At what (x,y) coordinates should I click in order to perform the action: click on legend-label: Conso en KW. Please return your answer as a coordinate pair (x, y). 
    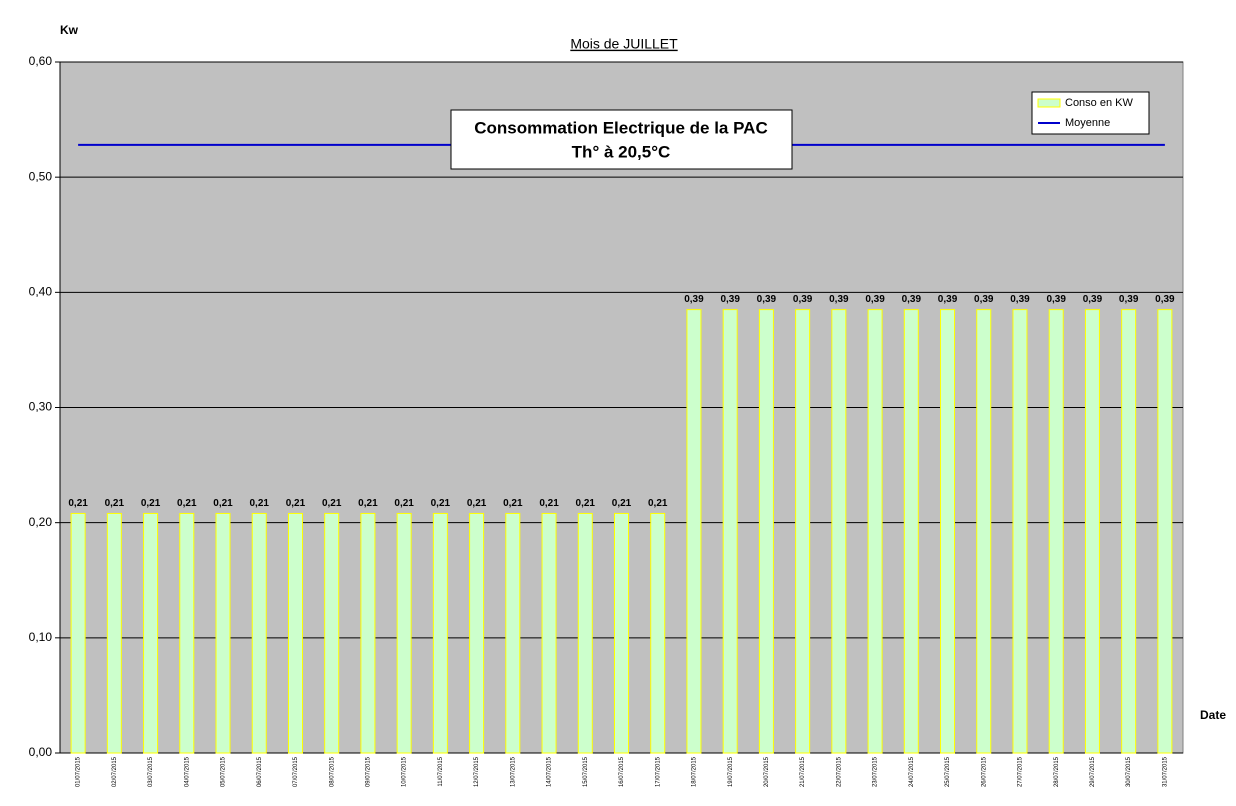
    Looking at the image, I should click on (1099, 103).